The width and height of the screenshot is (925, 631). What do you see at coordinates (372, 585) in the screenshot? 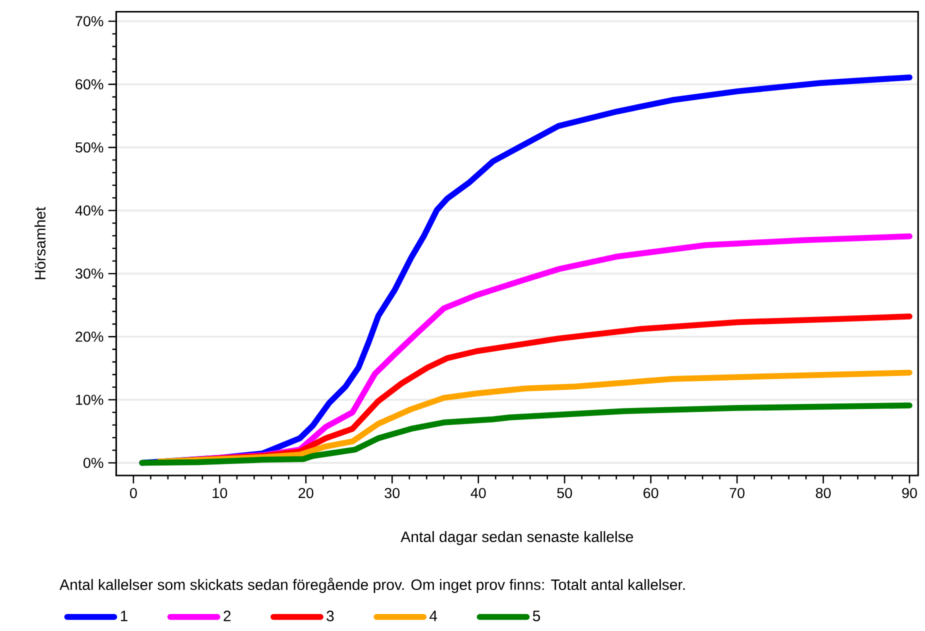
I see `legend-title: Antal kallelser som skickats sedan föregående prov. Om inget prov finns: Totalt antal kallelser.` at bounding box center [372, 585].